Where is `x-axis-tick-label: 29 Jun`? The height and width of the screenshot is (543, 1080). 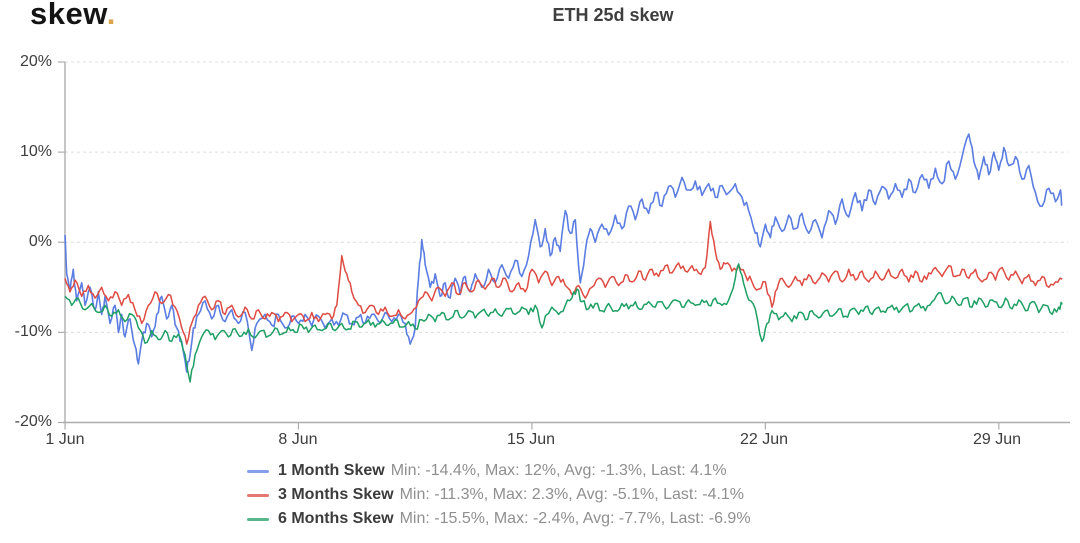
x-axis-tick-label: 29 Jun is located at coordinates (997, 439).